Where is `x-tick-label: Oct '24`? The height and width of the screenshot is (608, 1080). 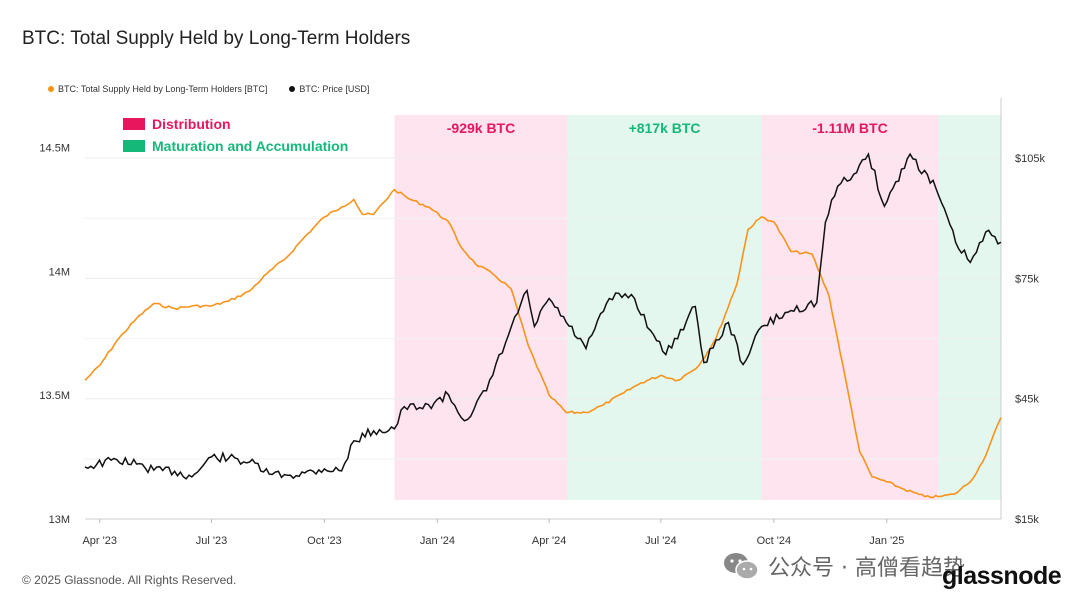
x-tick-label: Oct '24 is located at coordinates (774, 541).